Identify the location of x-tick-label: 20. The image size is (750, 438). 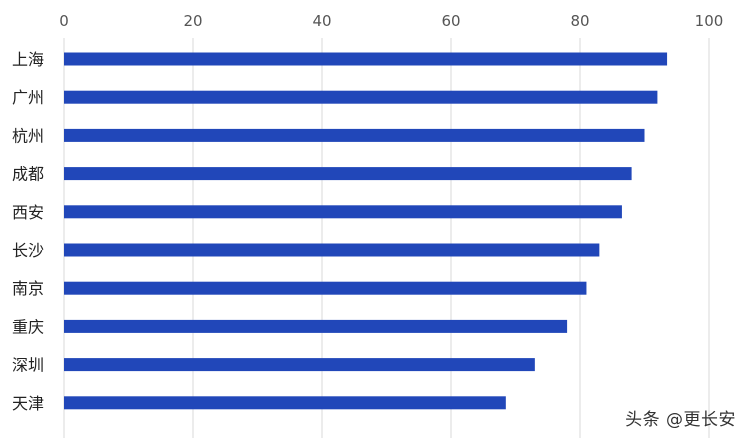
(192, 21).